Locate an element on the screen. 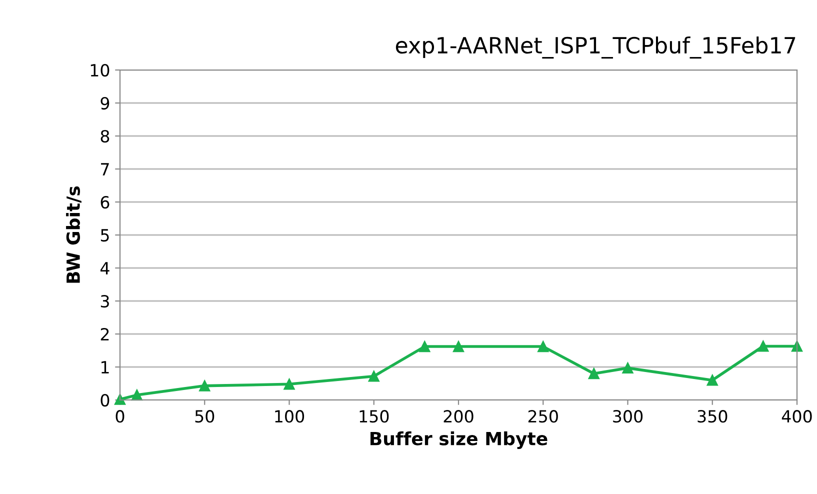  y-tick-label: 0 is located at coordinates (105, 400).